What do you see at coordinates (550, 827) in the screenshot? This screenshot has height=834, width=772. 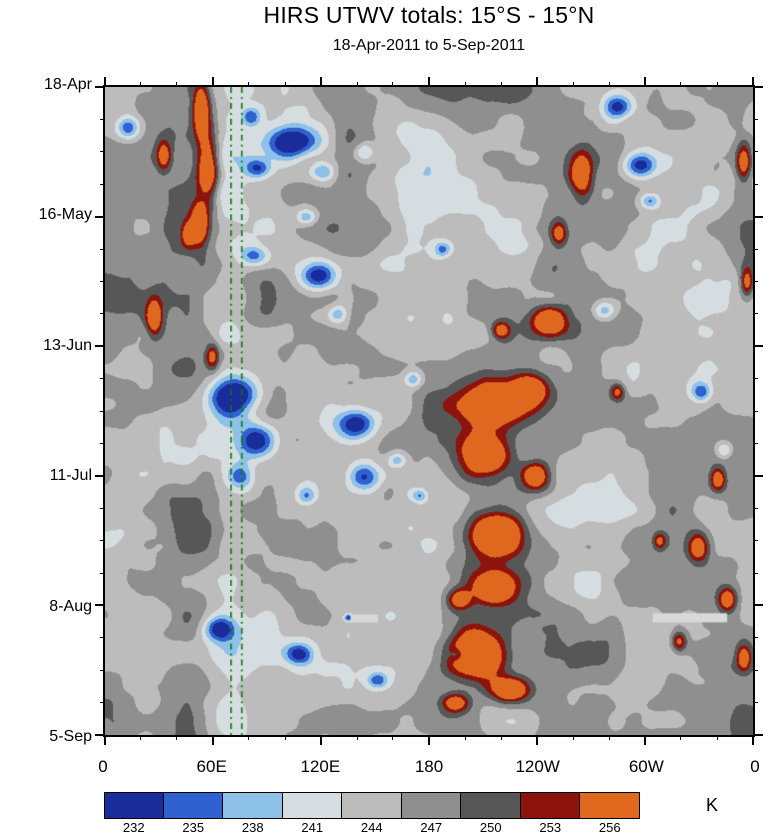 I see `colorbar-tick-label: 253` at bounding box center [550, 827].